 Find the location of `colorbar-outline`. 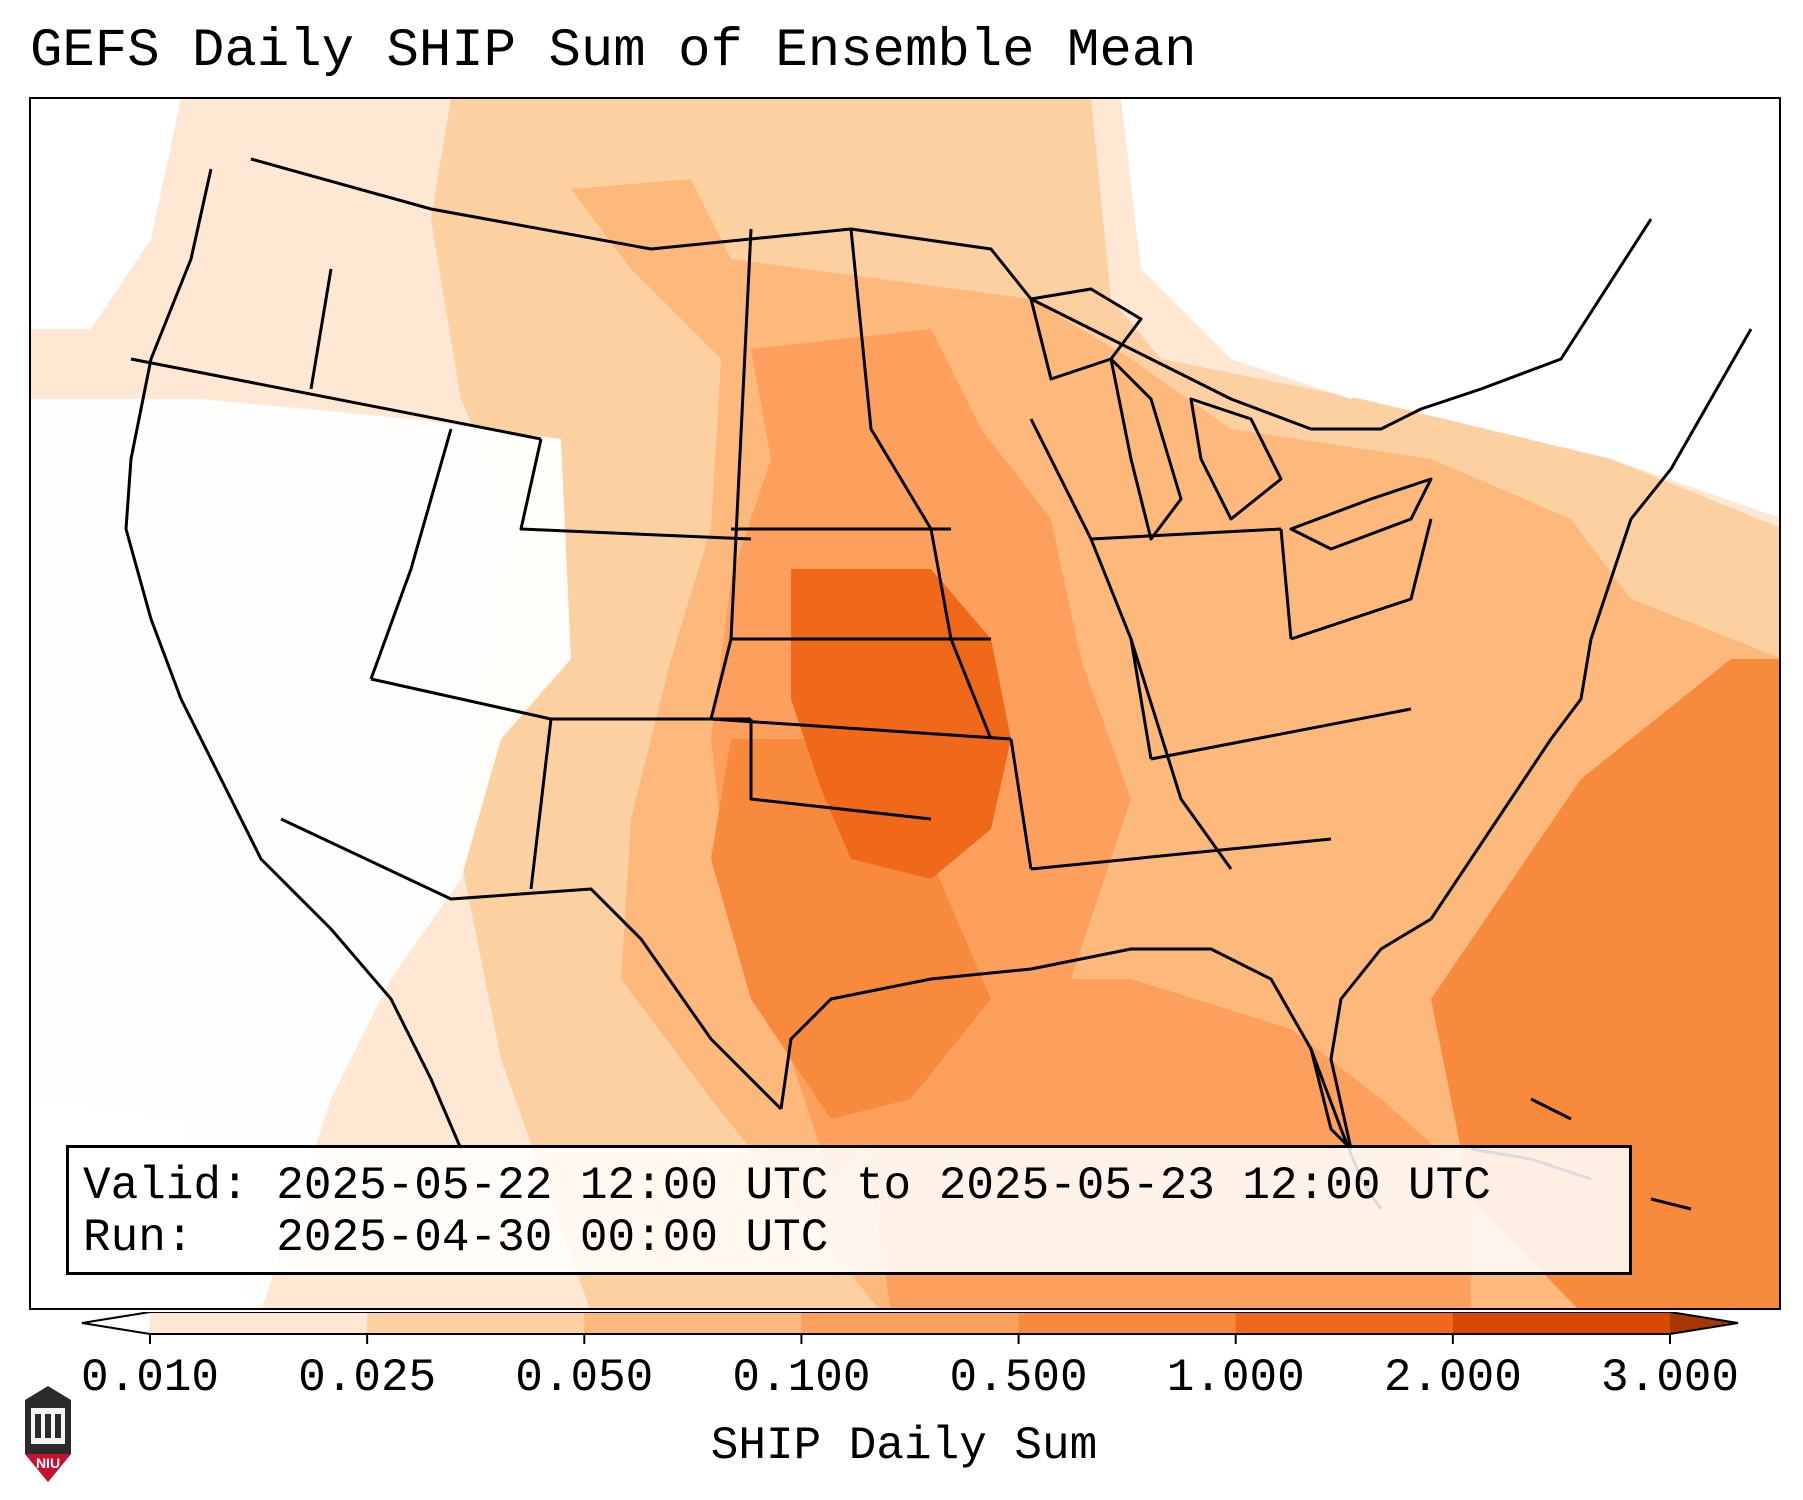

colorbar-outline is located at coordinates (910, 1323).